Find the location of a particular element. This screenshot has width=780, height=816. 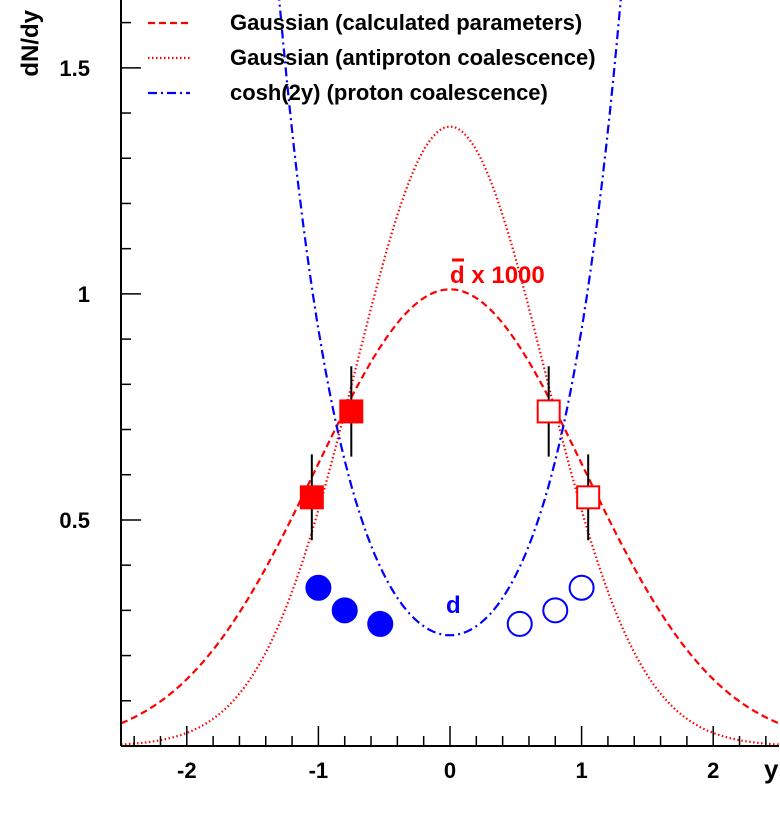

dbar-label: d x 1000 is located at coordinates (497, 275).